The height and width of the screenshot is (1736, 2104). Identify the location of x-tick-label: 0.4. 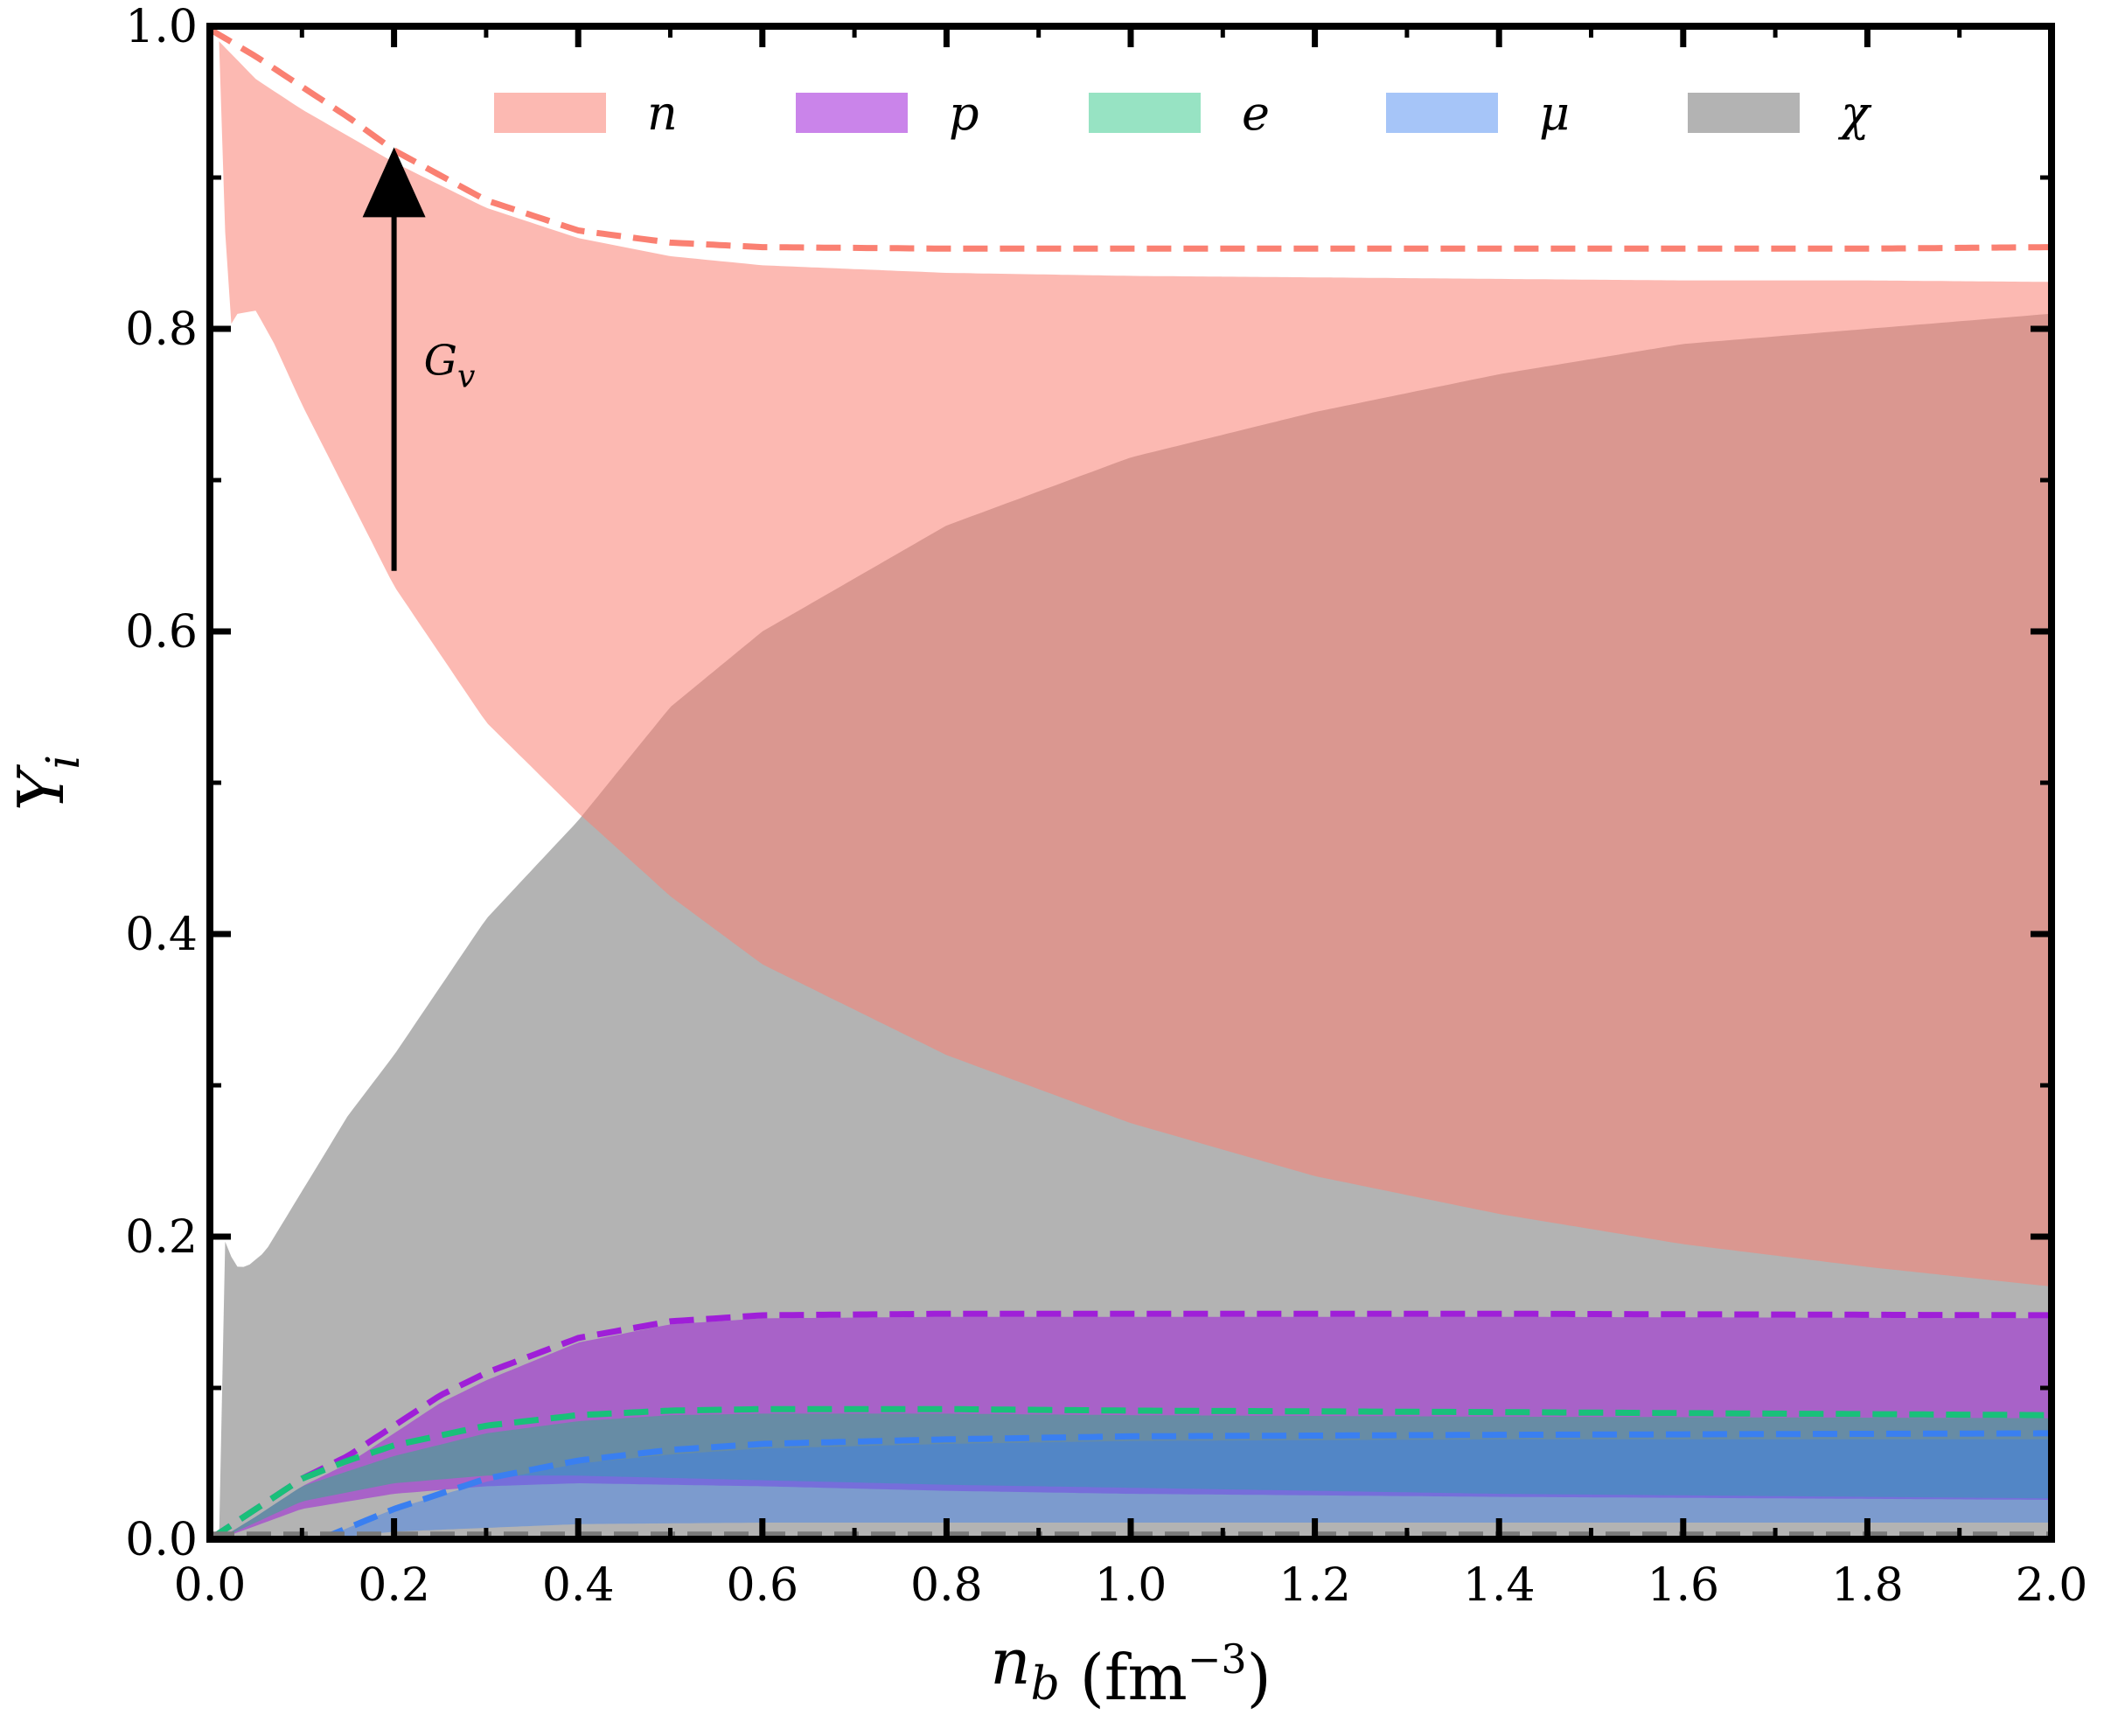
(578, 1585).